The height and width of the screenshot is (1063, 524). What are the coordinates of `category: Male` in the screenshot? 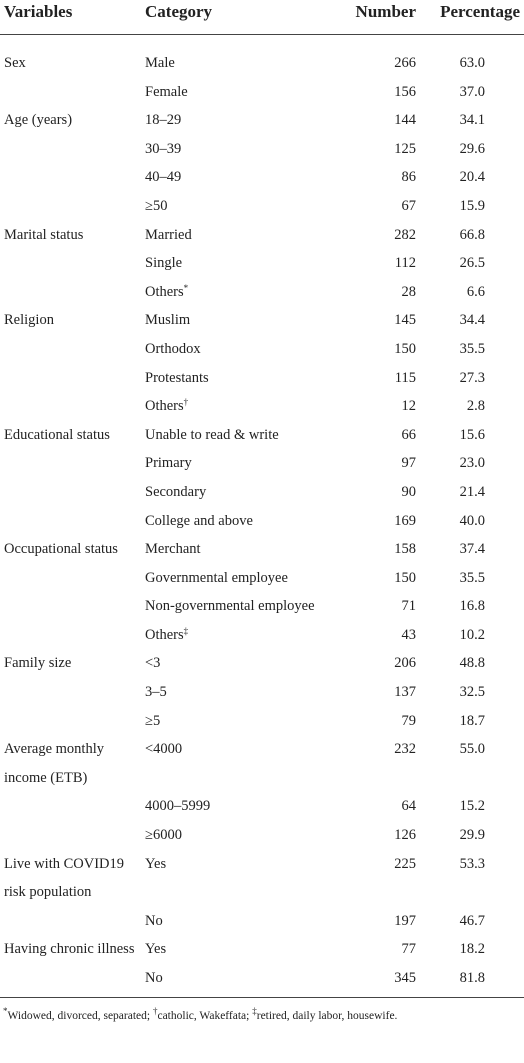 It's located at (160, 63).